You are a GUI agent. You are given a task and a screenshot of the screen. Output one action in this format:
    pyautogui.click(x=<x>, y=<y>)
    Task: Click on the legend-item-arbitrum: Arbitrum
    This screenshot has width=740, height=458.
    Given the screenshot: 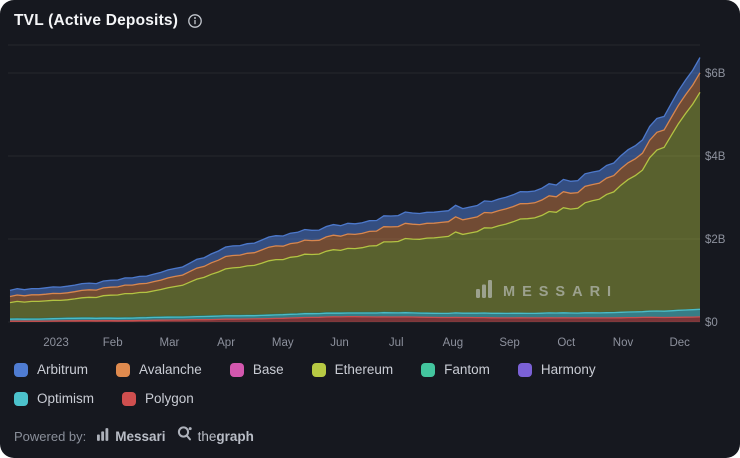 What is the action you would take?
    pyautogui.click(x=51, y=369)
    